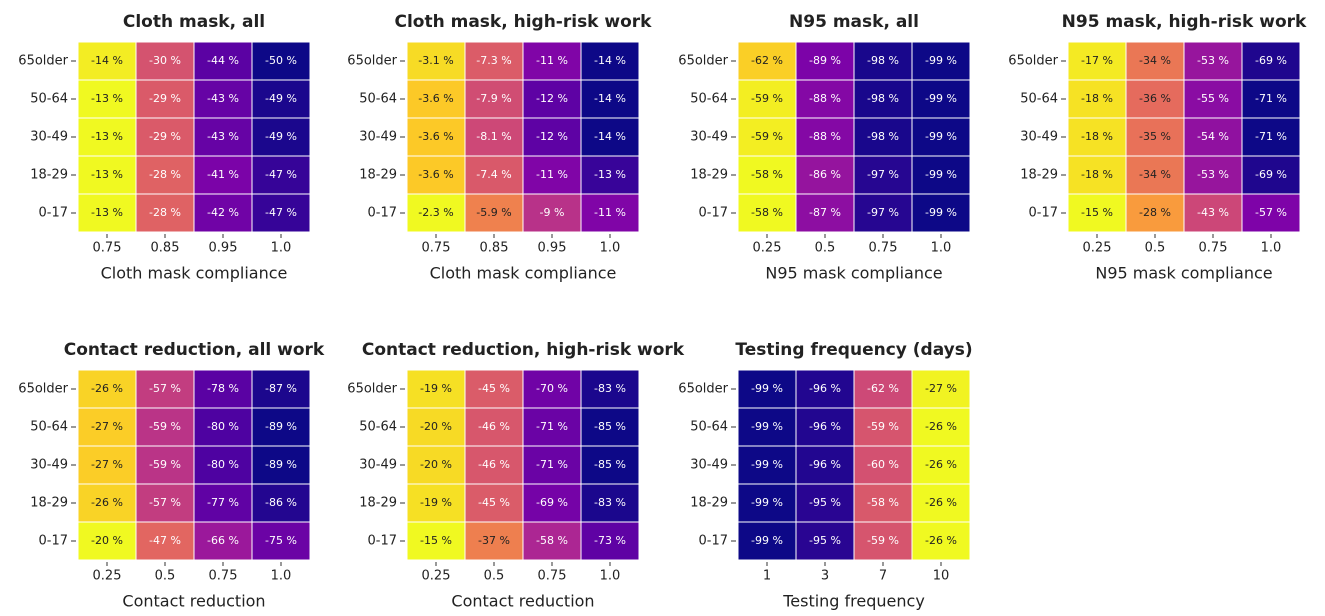  Describe the element at coordinates (223, 98) in the screenshot. I see `value-label: -43 %` at that location.